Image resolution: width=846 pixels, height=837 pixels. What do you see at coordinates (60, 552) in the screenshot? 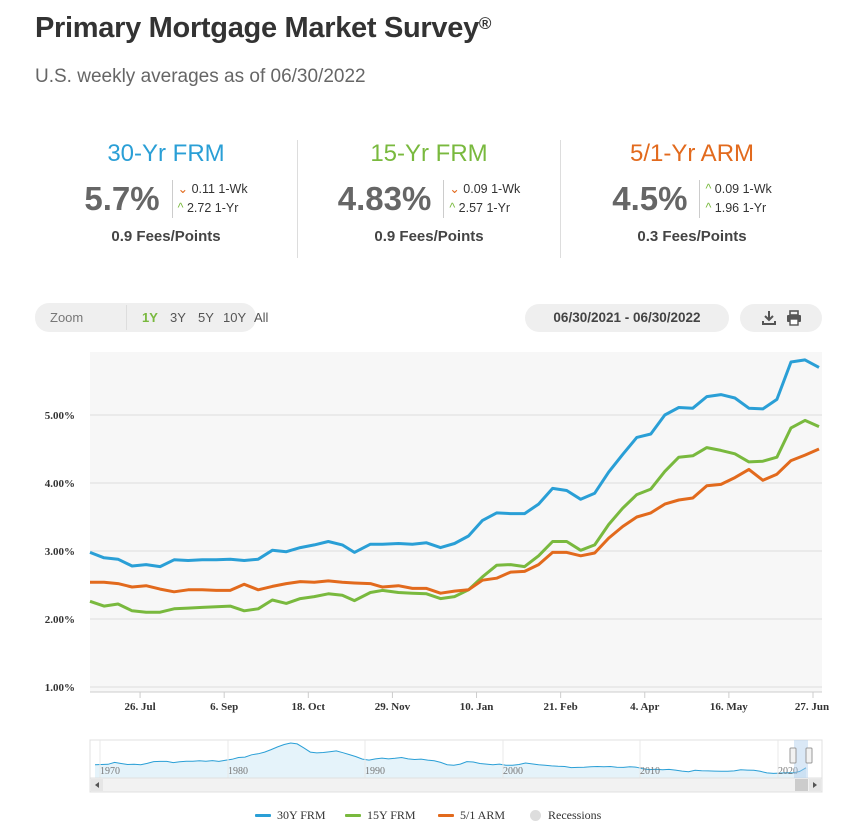
I see `y-tick-label: 3.00%` at bounding box center [60, 552].